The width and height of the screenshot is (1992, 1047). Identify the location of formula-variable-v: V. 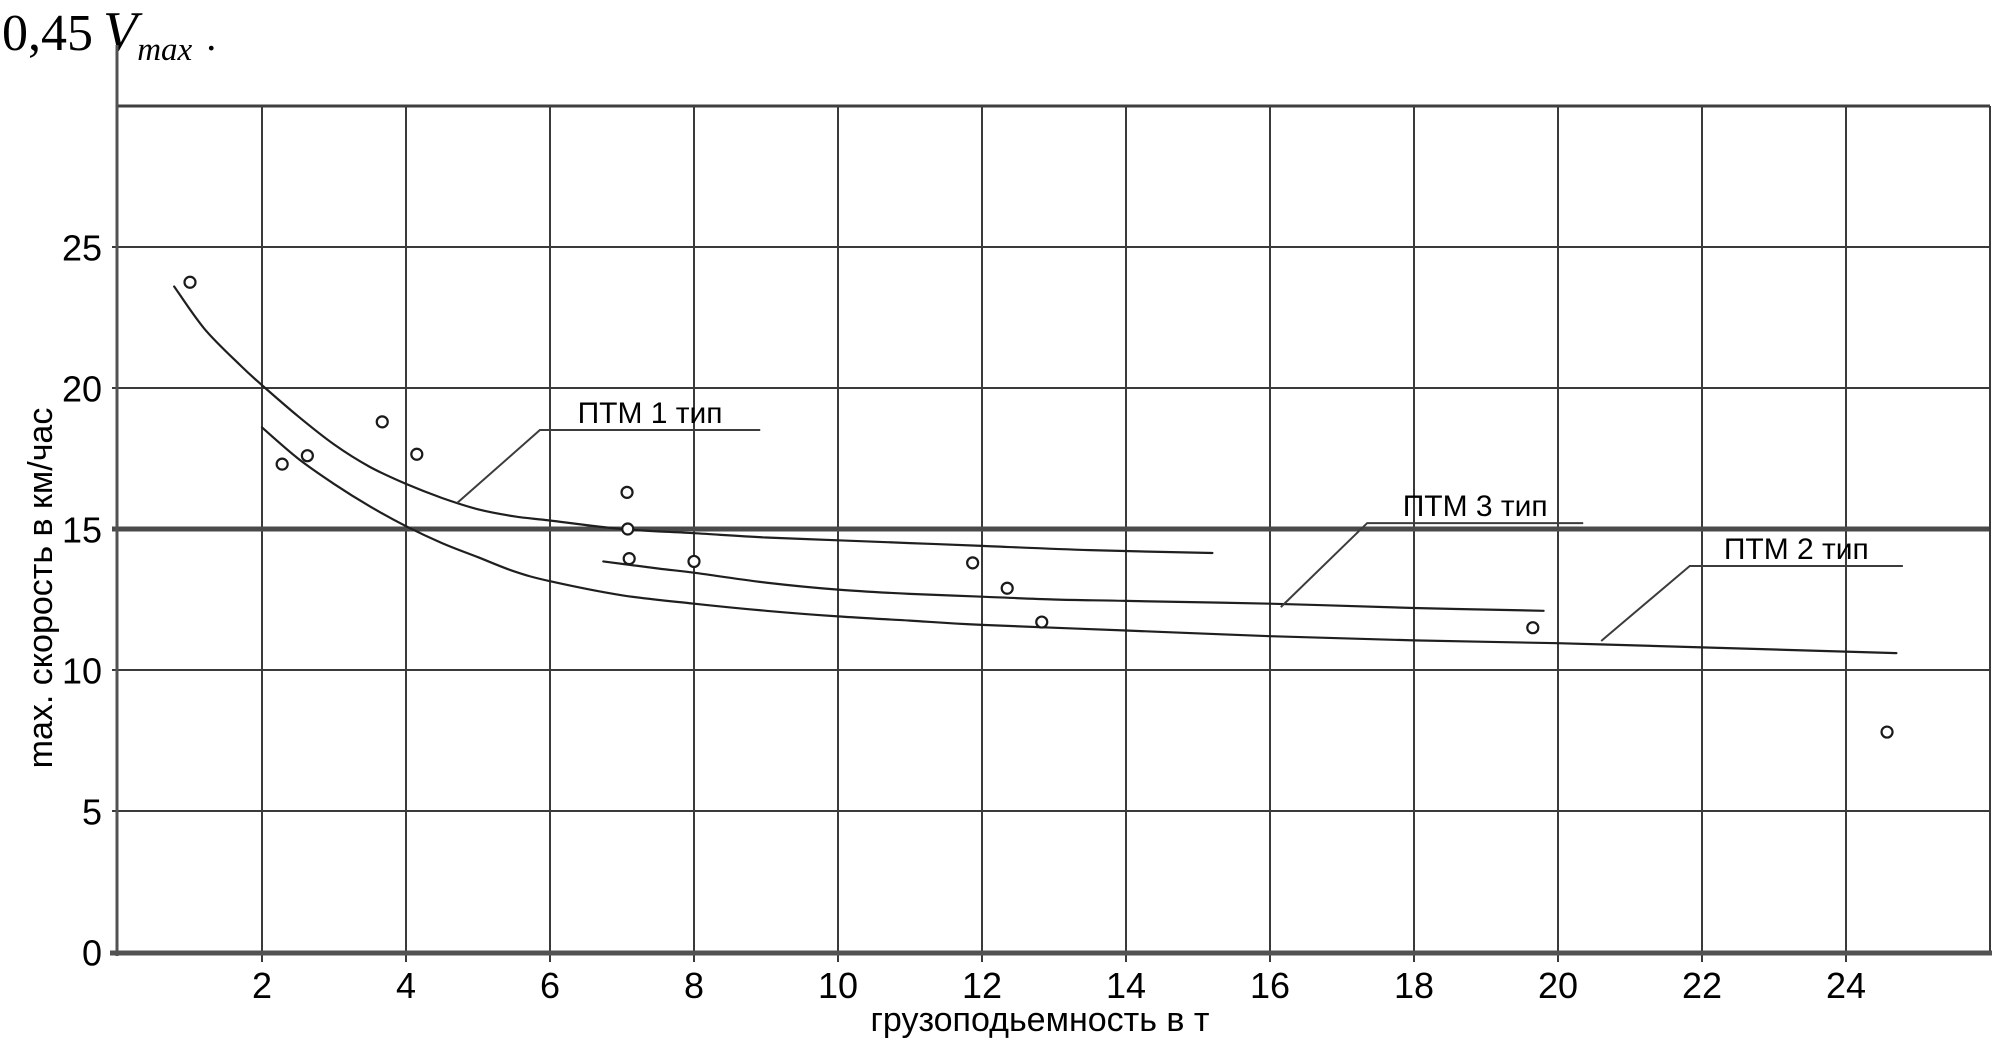
(120, 32).